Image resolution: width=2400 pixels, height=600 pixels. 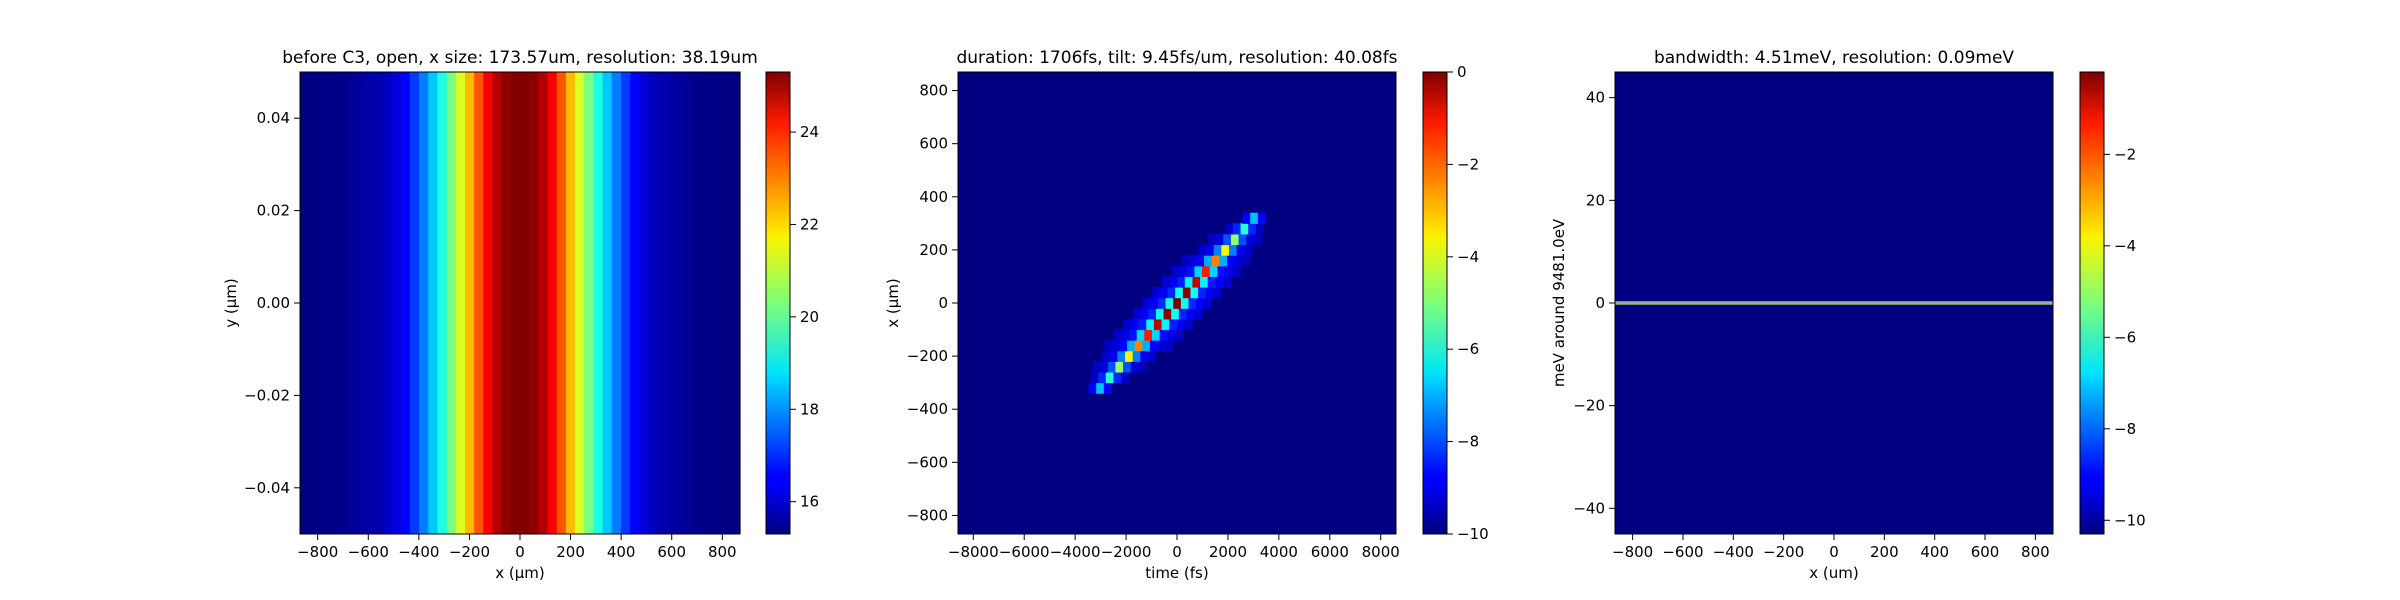 I want to click on y-tick-label: −800, so click(x=927, y=515).